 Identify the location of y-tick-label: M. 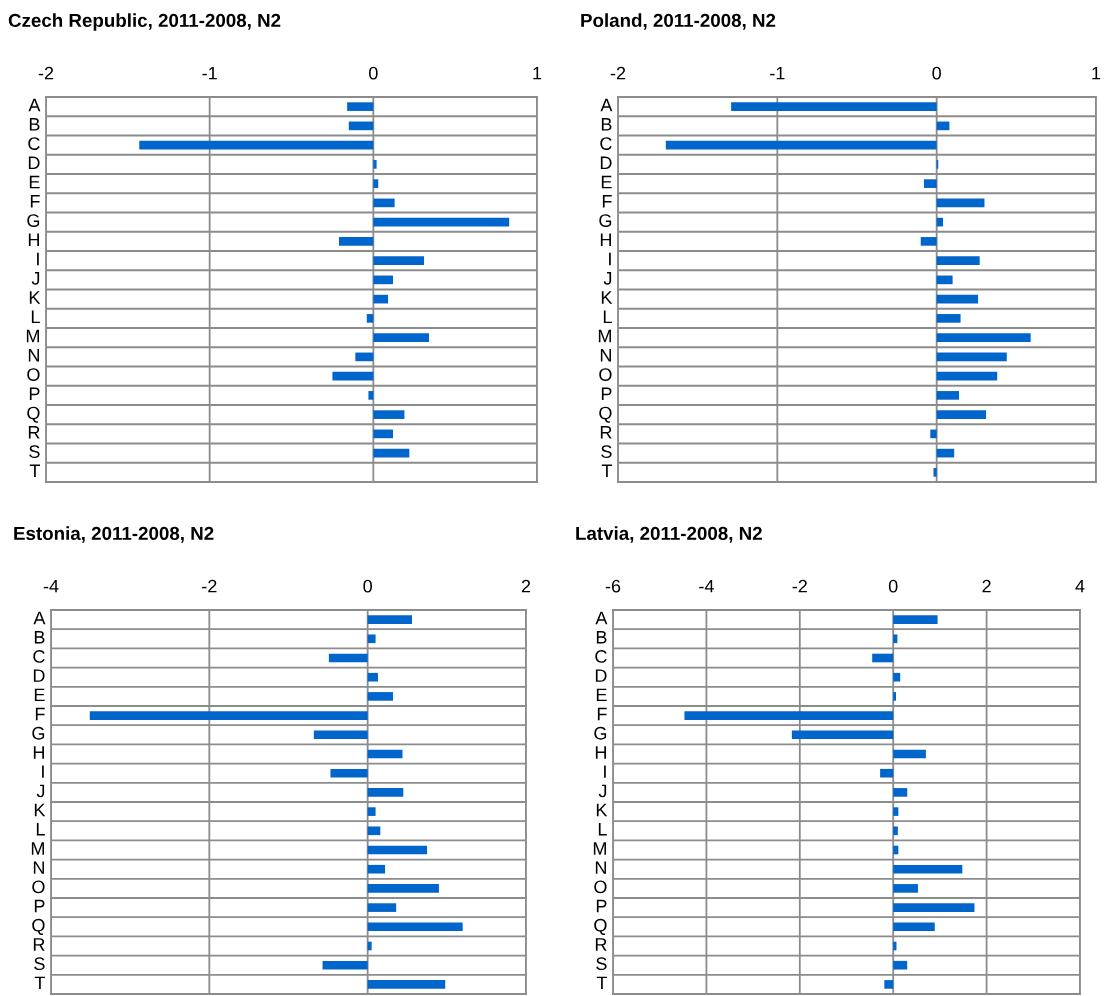
(599, 848).